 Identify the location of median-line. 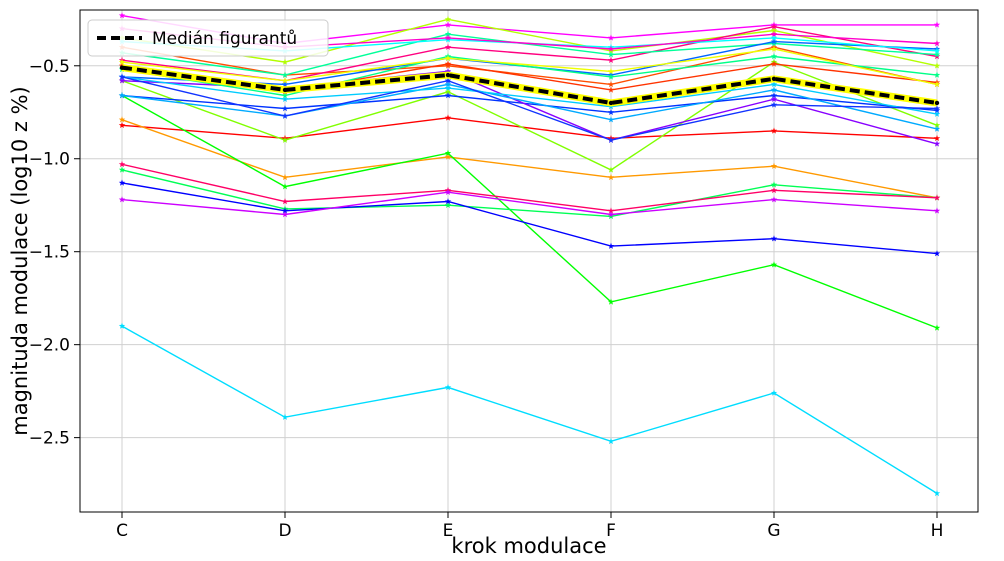
(529, 85).